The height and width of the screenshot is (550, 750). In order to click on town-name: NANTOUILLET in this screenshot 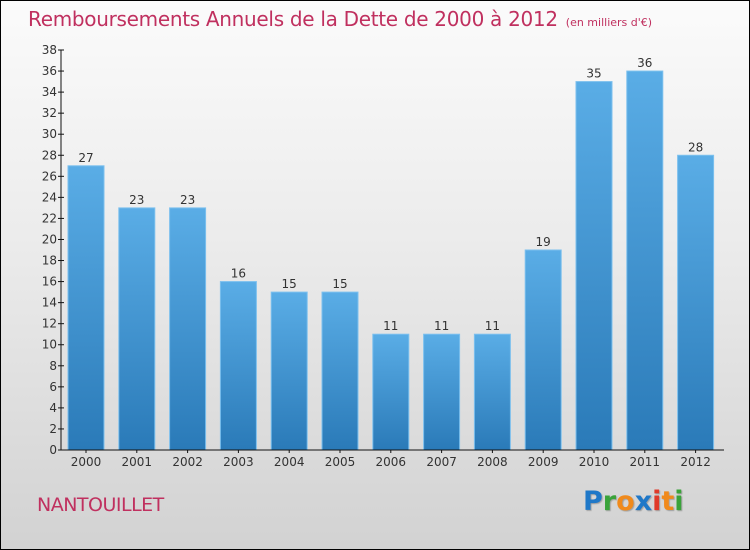, I will do `click(100, 505)`.